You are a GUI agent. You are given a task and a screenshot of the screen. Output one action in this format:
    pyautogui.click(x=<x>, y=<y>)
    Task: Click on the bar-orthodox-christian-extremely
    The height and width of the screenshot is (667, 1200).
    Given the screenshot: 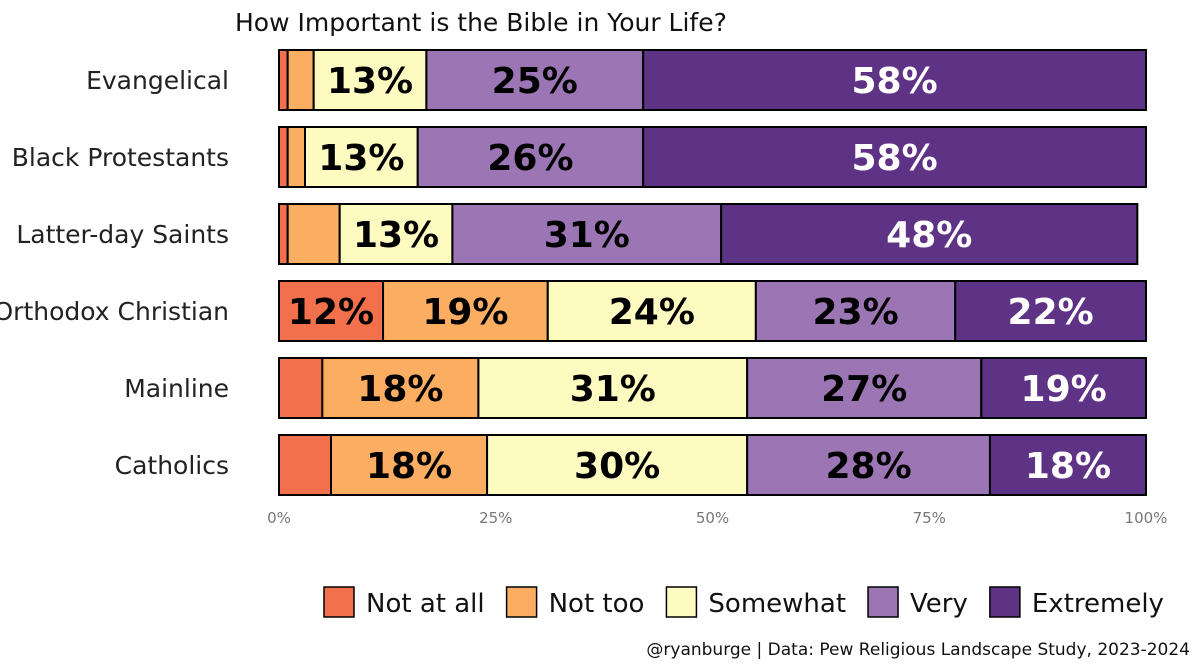 What is the action you would take?
    pyautogui.click(x=1051, y=311)
    